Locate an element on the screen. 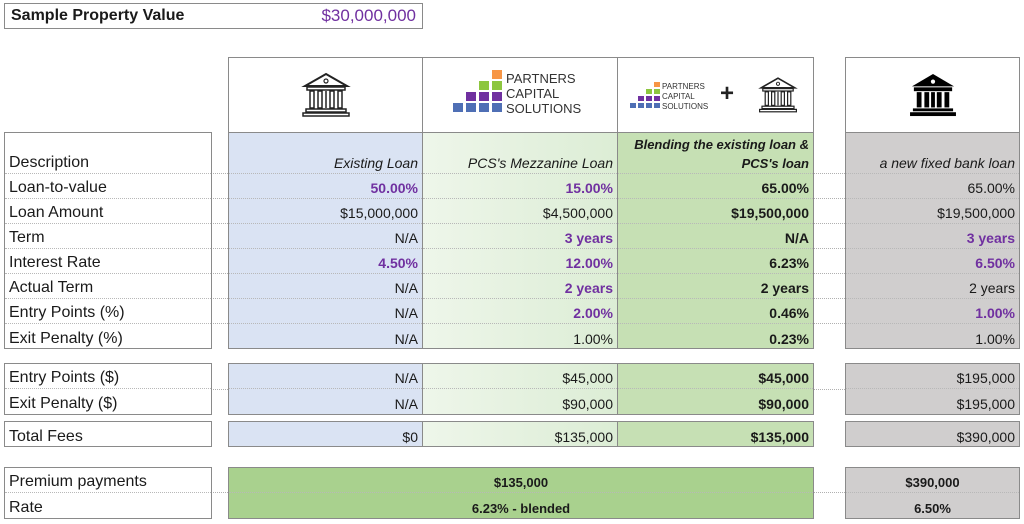  label-total-fees: Total Fees is located at coordinates (46, 436).